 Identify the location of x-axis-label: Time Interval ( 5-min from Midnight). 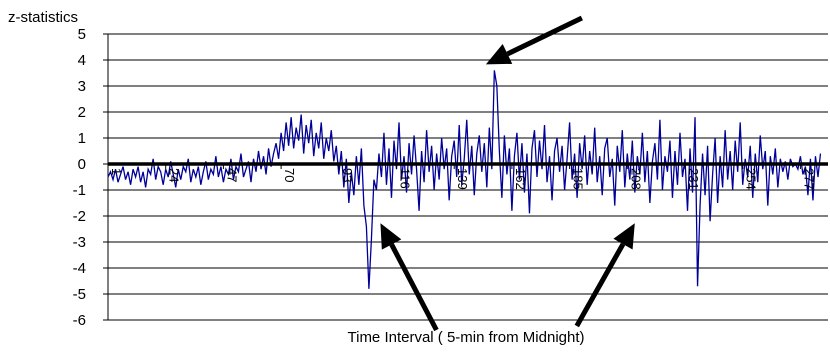
(466, 337).